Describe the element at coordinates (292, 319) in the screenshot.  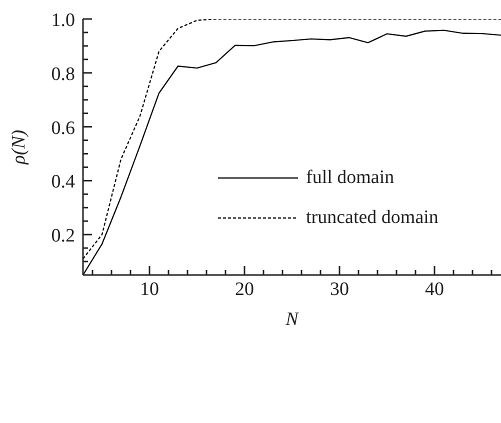
I see `x-axis-title: N` at that location.